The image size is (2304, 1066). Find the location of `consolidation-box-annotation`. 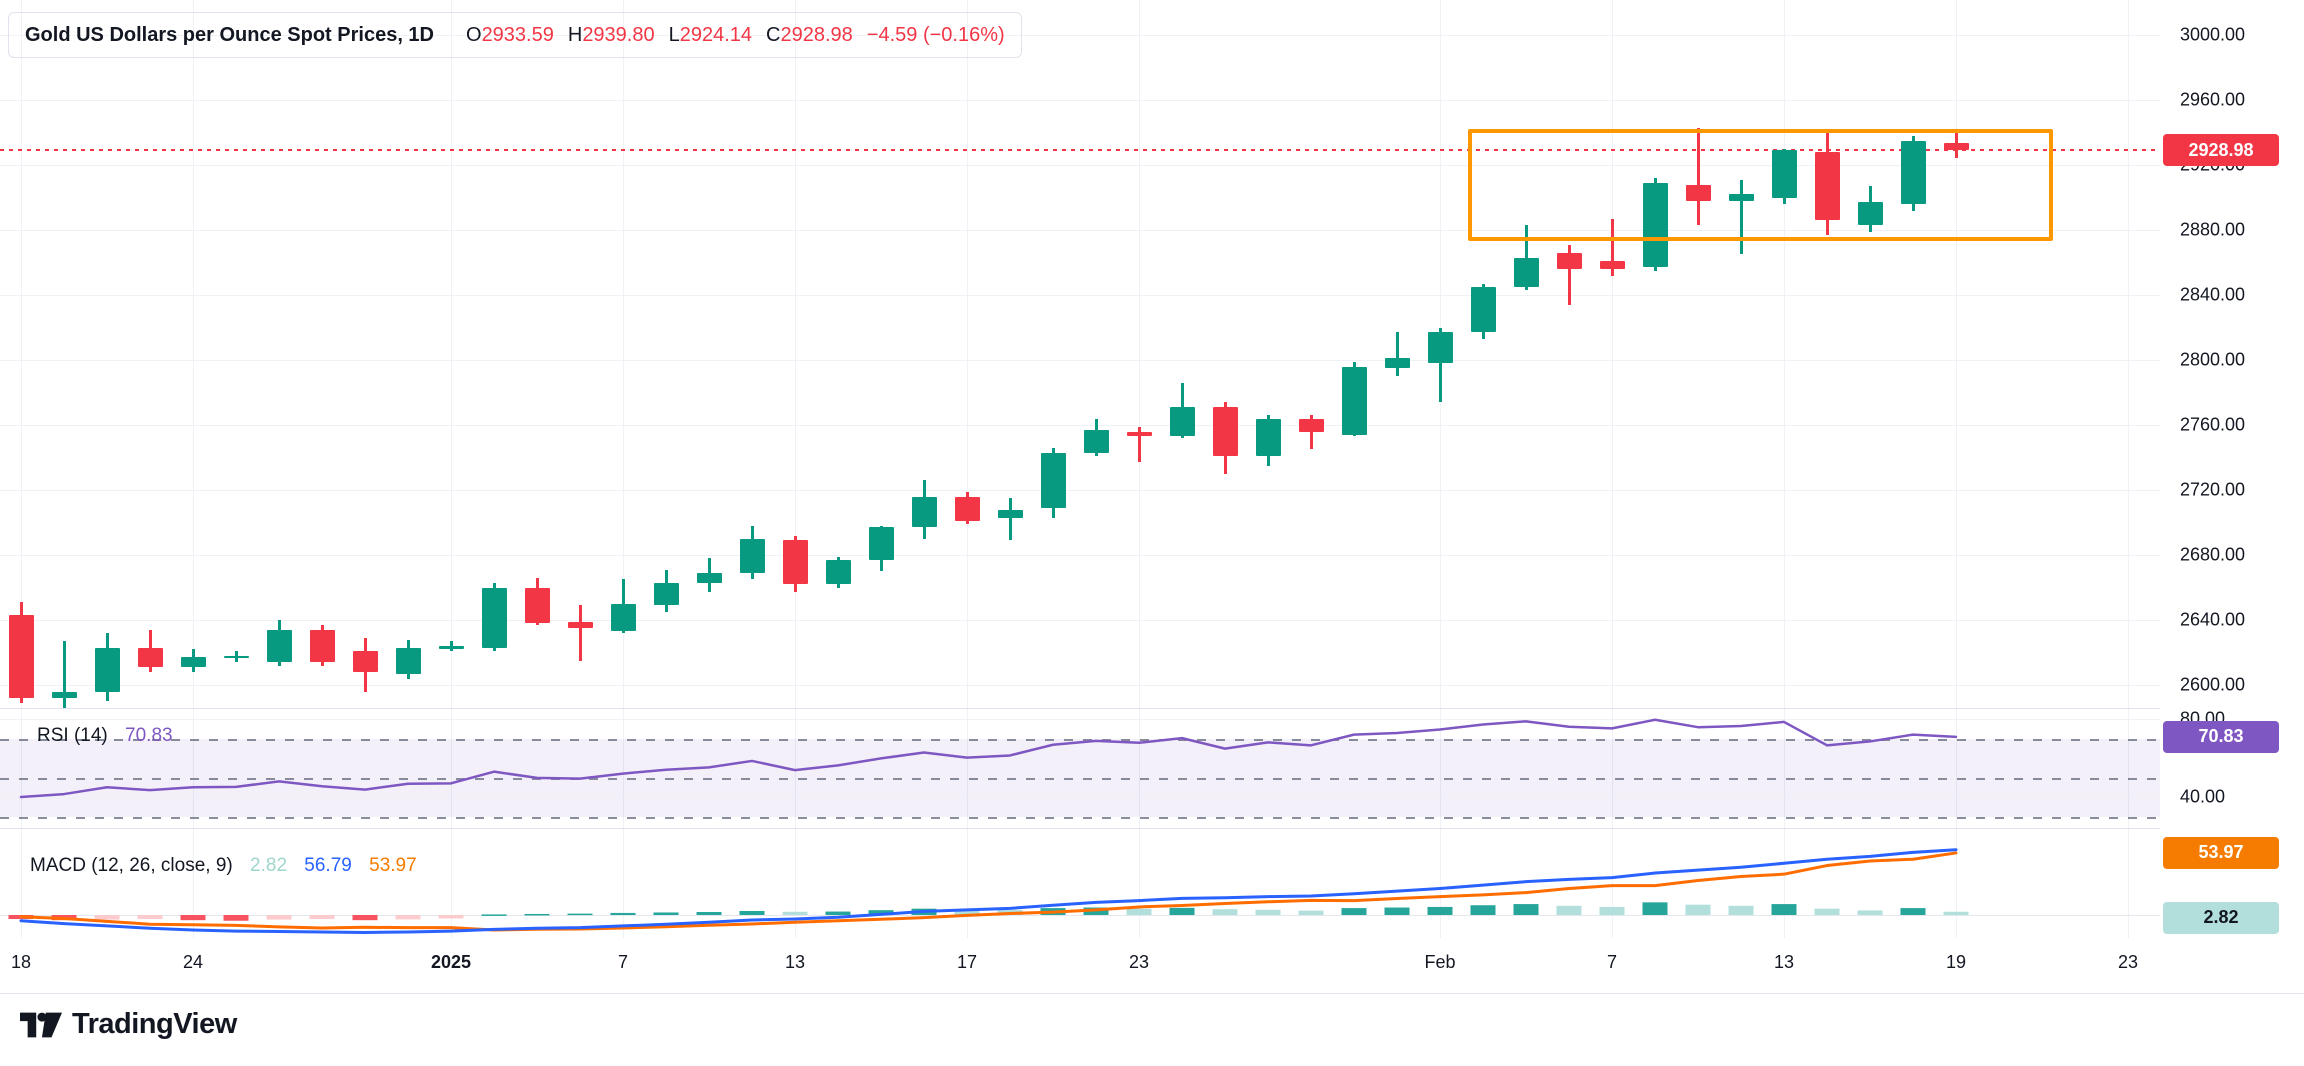

consolidation-box-annotation is located at coordinates (1760, 184).